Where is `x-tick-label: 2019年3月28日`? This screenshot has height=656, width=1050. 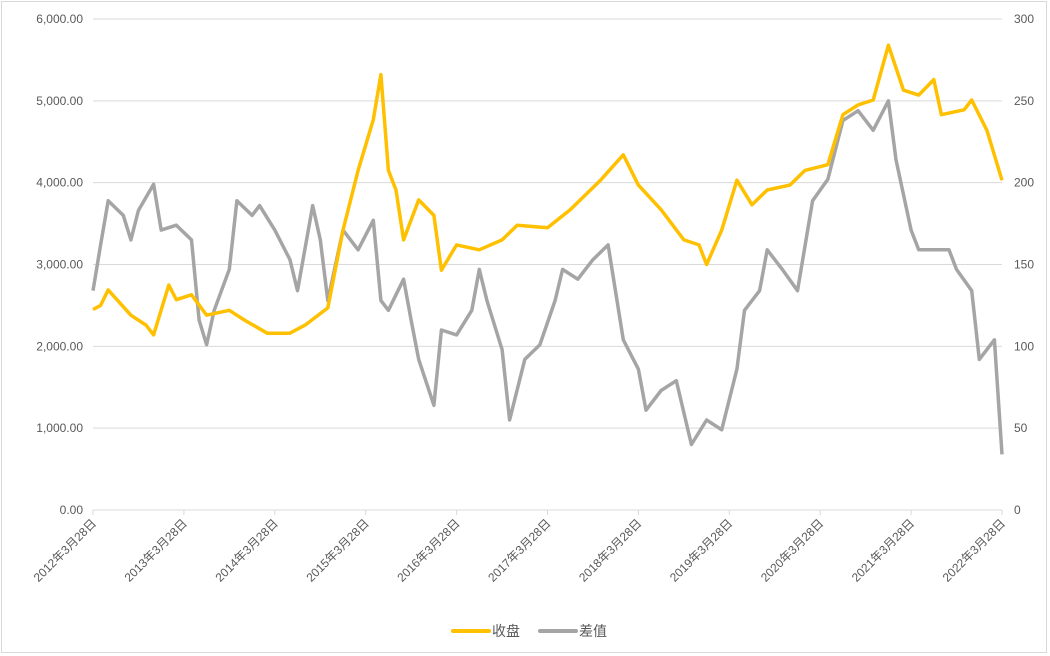
x-tick-label: 2019年3月28日 is located at coordinates (701, 550).